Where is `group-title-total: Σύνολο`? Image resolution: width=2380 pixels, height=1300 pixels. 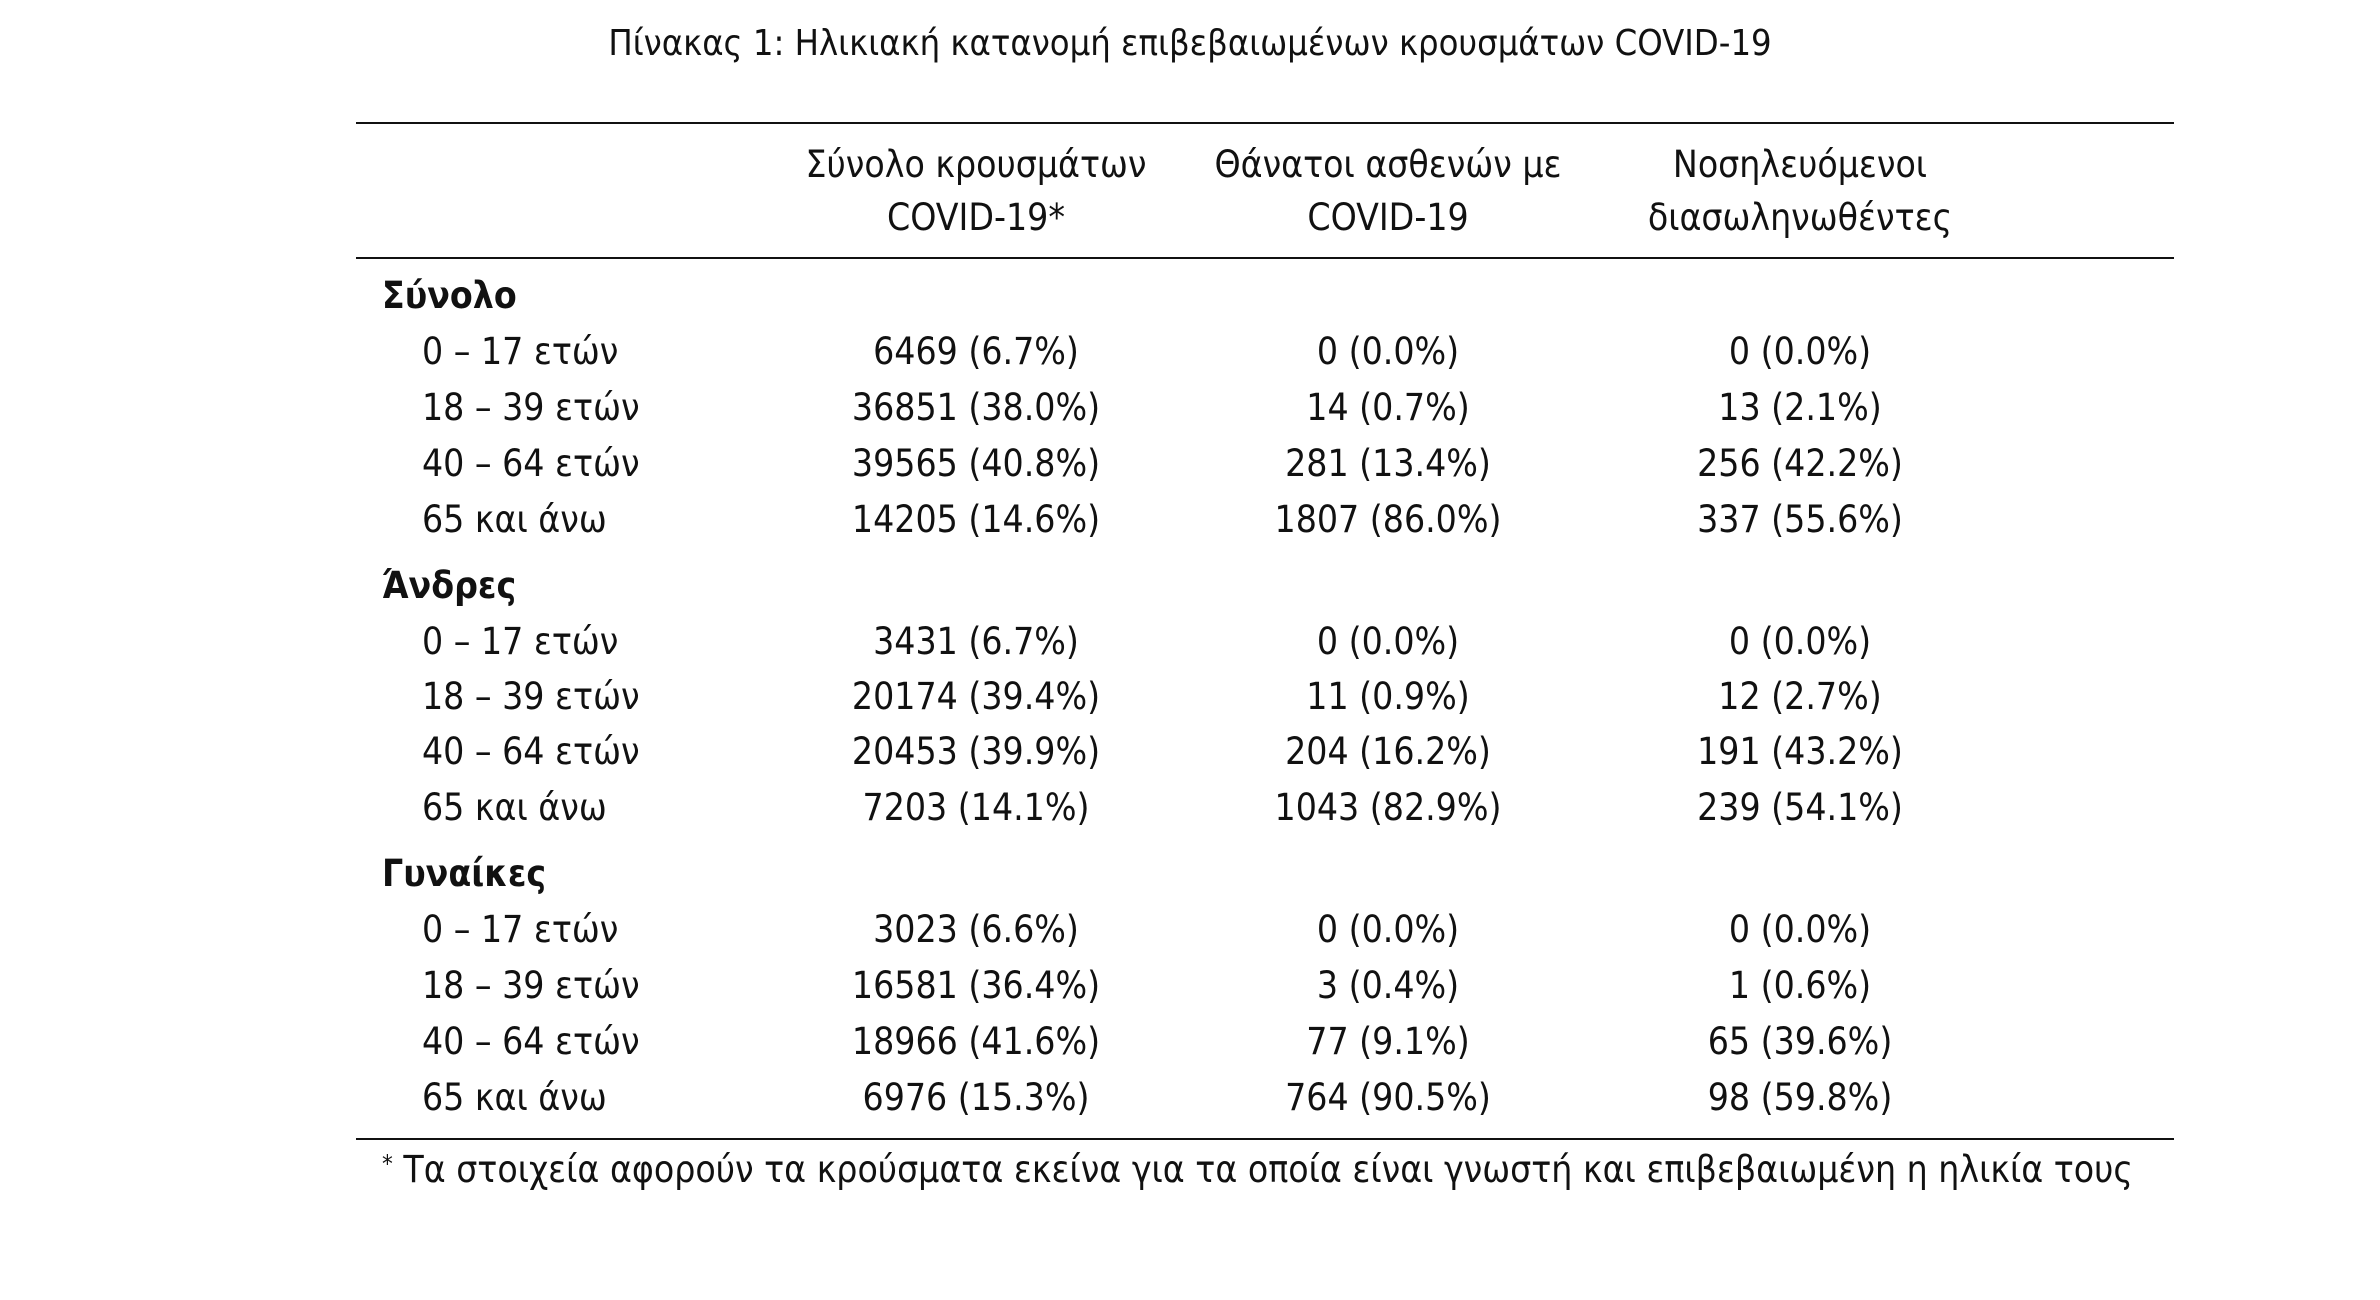 group-title-total: Σύνολο is located at coordinates (449, 295).